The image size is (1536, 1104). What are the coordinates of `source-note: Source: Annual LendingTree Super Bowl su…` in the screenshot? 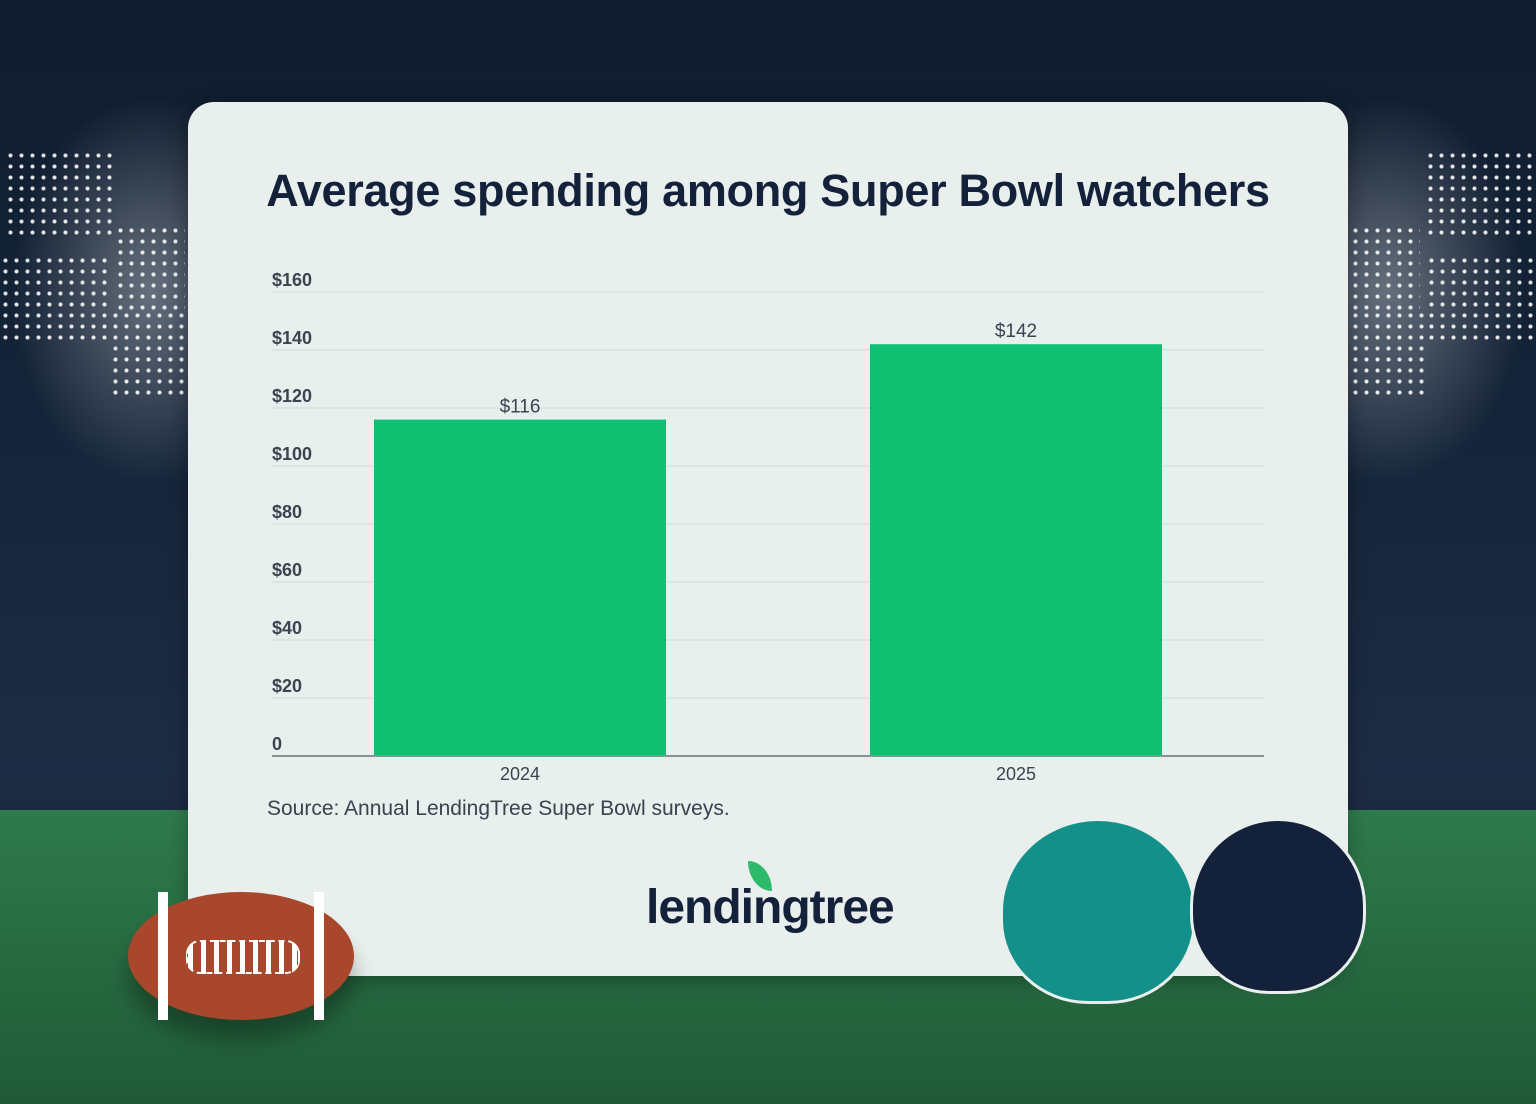 It's located at (498, 808).